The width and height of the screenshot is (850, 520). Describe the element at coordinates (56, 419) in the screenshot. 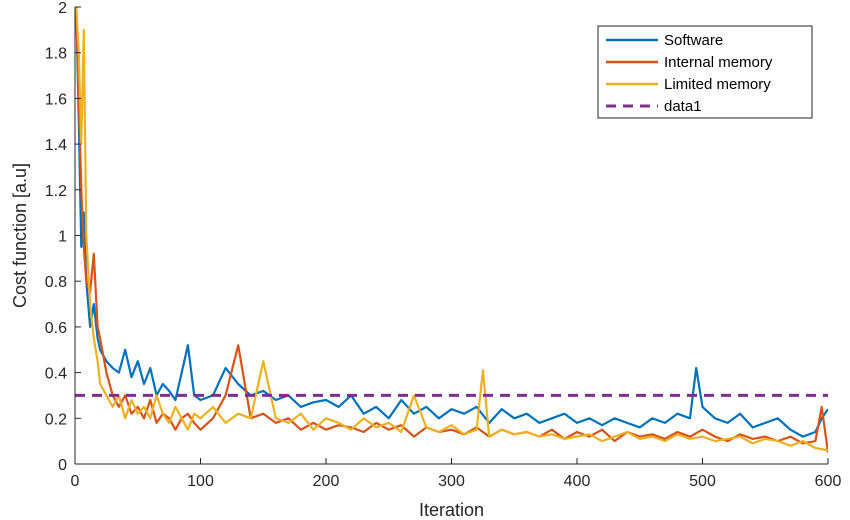

I see `y-tick-label: 0.2` at that location.